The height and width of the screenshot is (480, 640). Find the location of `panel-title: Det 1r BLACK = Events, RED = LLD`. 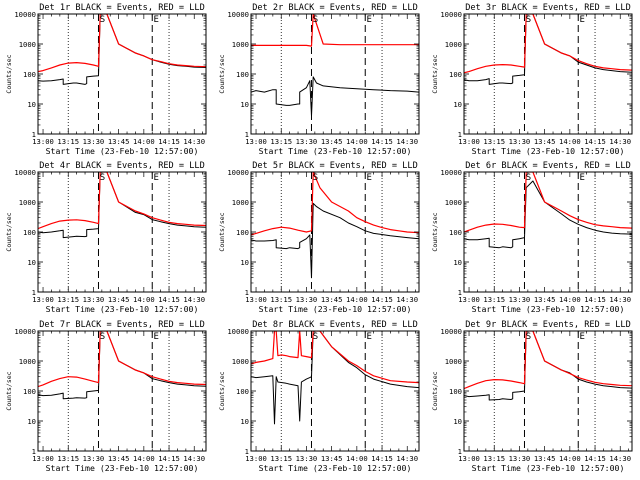

panel-title: Det 1r BLACK = Events, RED = LLD is located at coordinates (122, 8).